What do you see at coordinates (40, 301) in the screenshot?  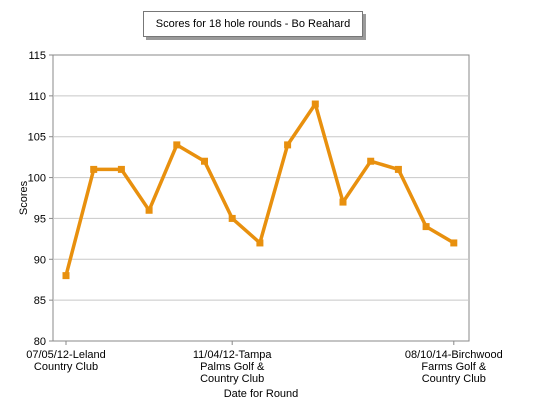 I see `y-tick-label: 85` at bounding box center [40, 301].